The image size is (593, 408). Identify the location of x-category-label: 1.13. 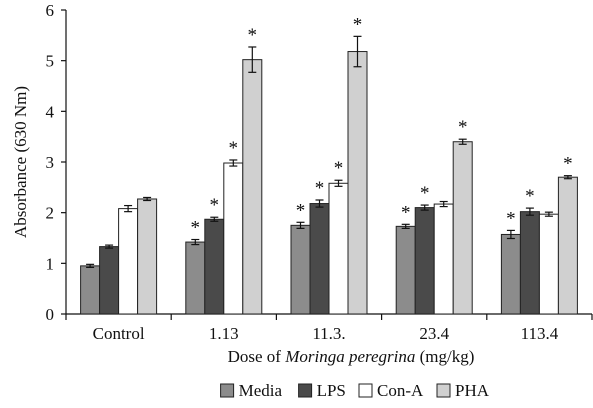
(224, 333).